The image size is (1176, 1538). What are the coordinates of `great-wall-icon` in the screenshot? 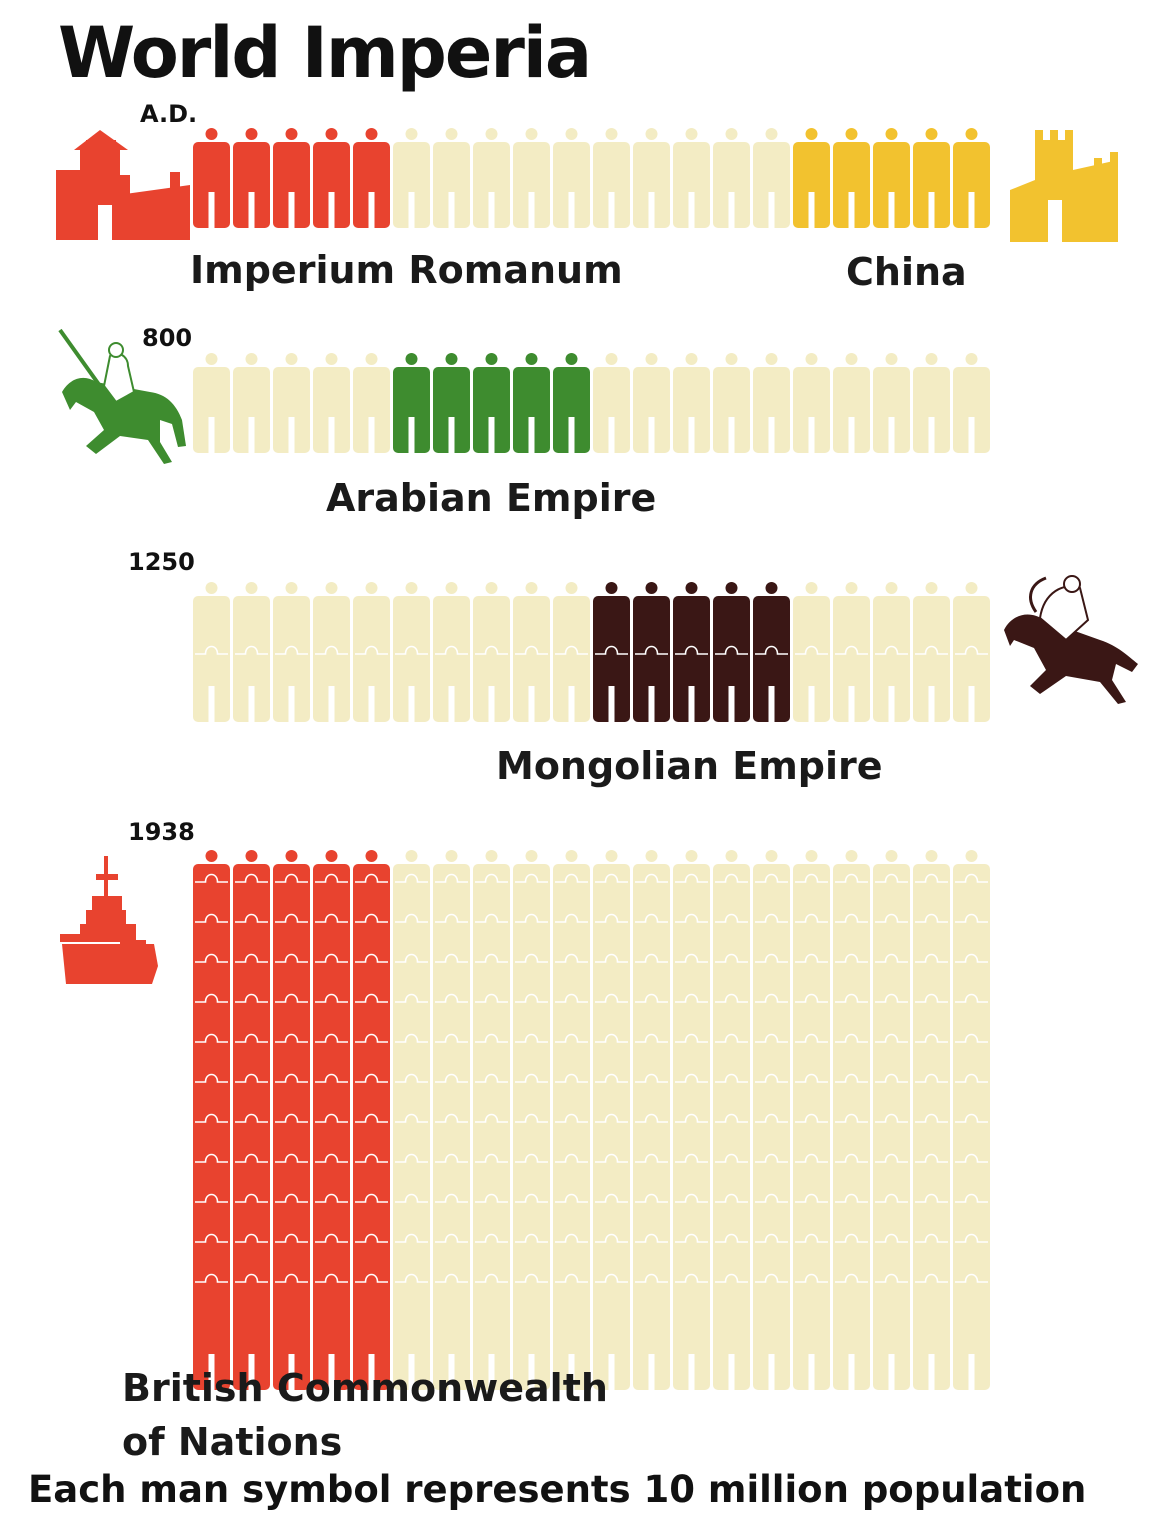 It's located at (1064, 186).